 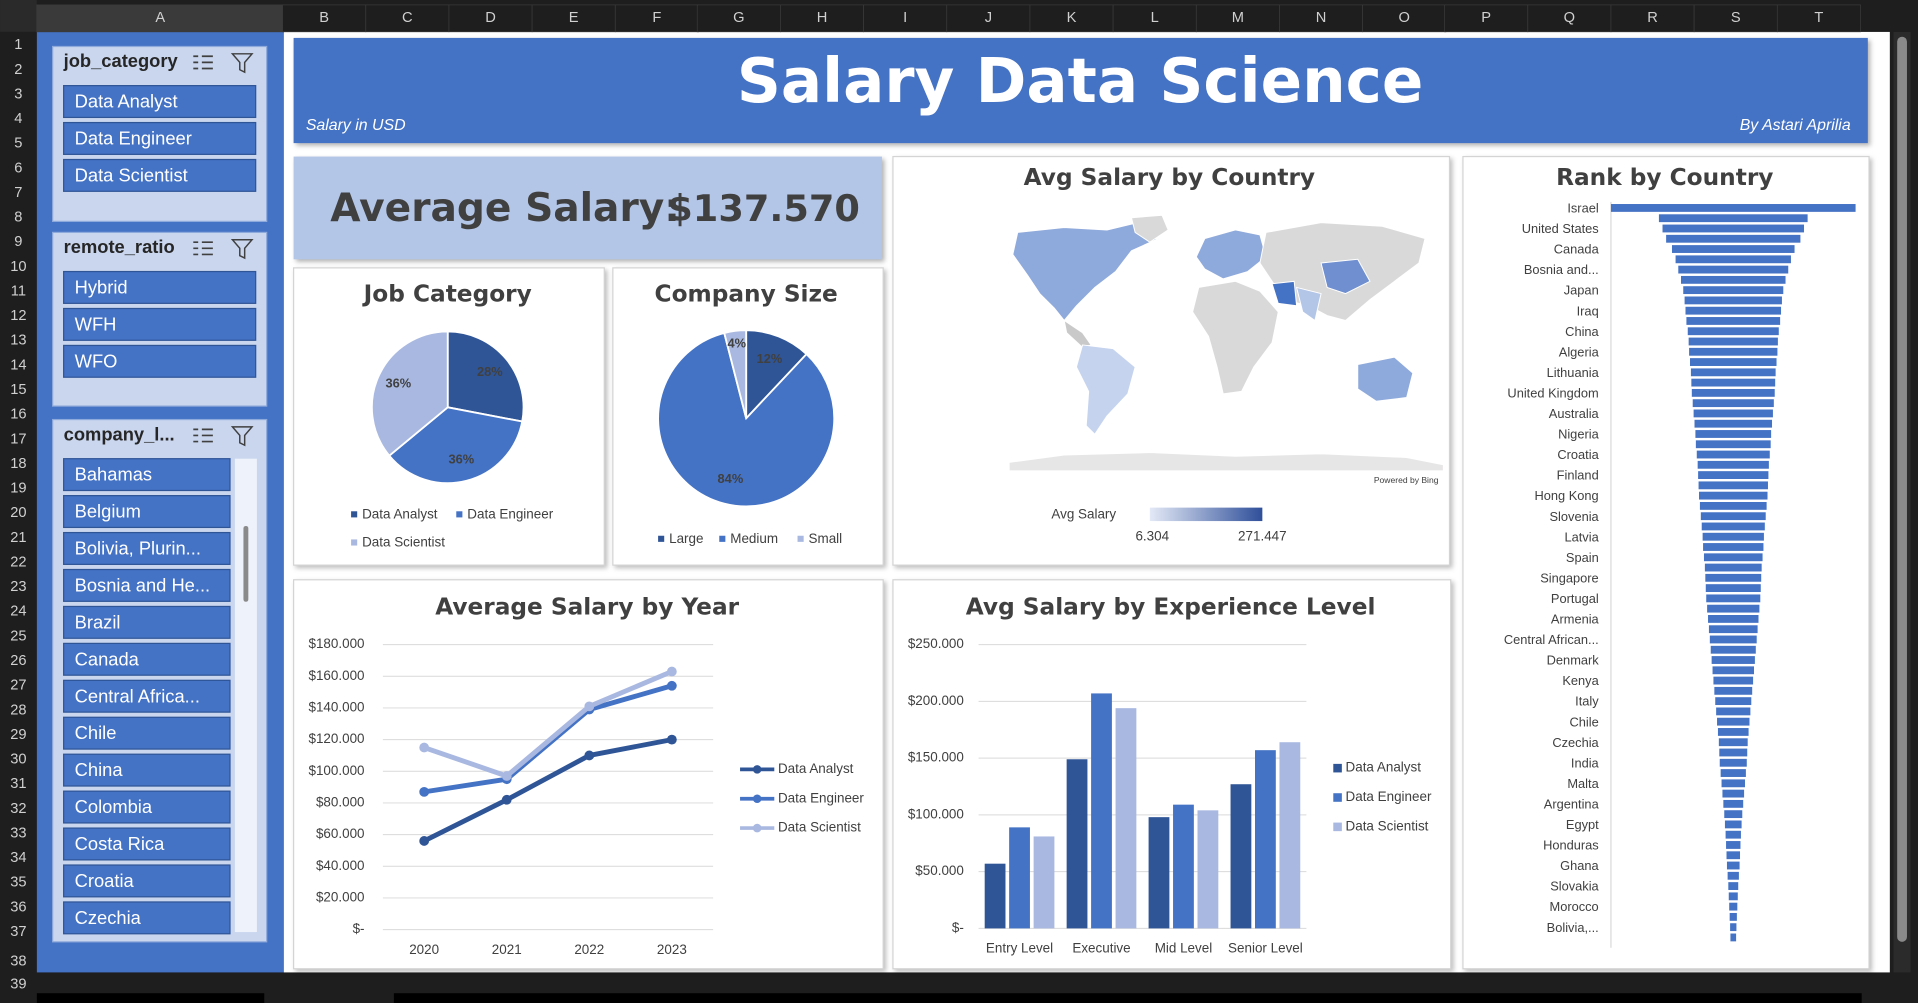 I want to click on row-number: 11, so click(x=18, y=291).